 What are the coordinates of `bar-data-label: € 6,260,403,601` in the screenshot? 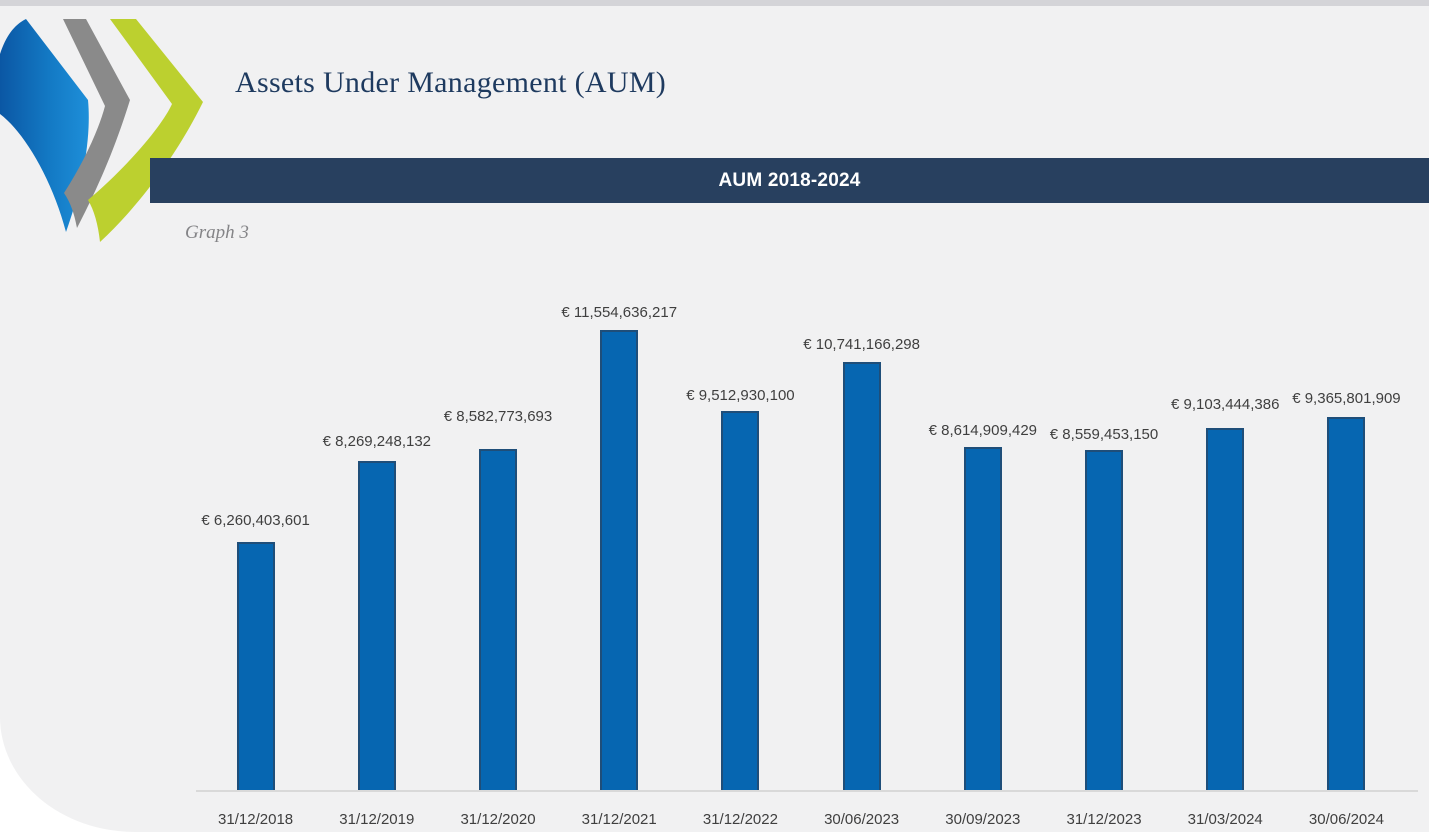 It's located at (255, 520).